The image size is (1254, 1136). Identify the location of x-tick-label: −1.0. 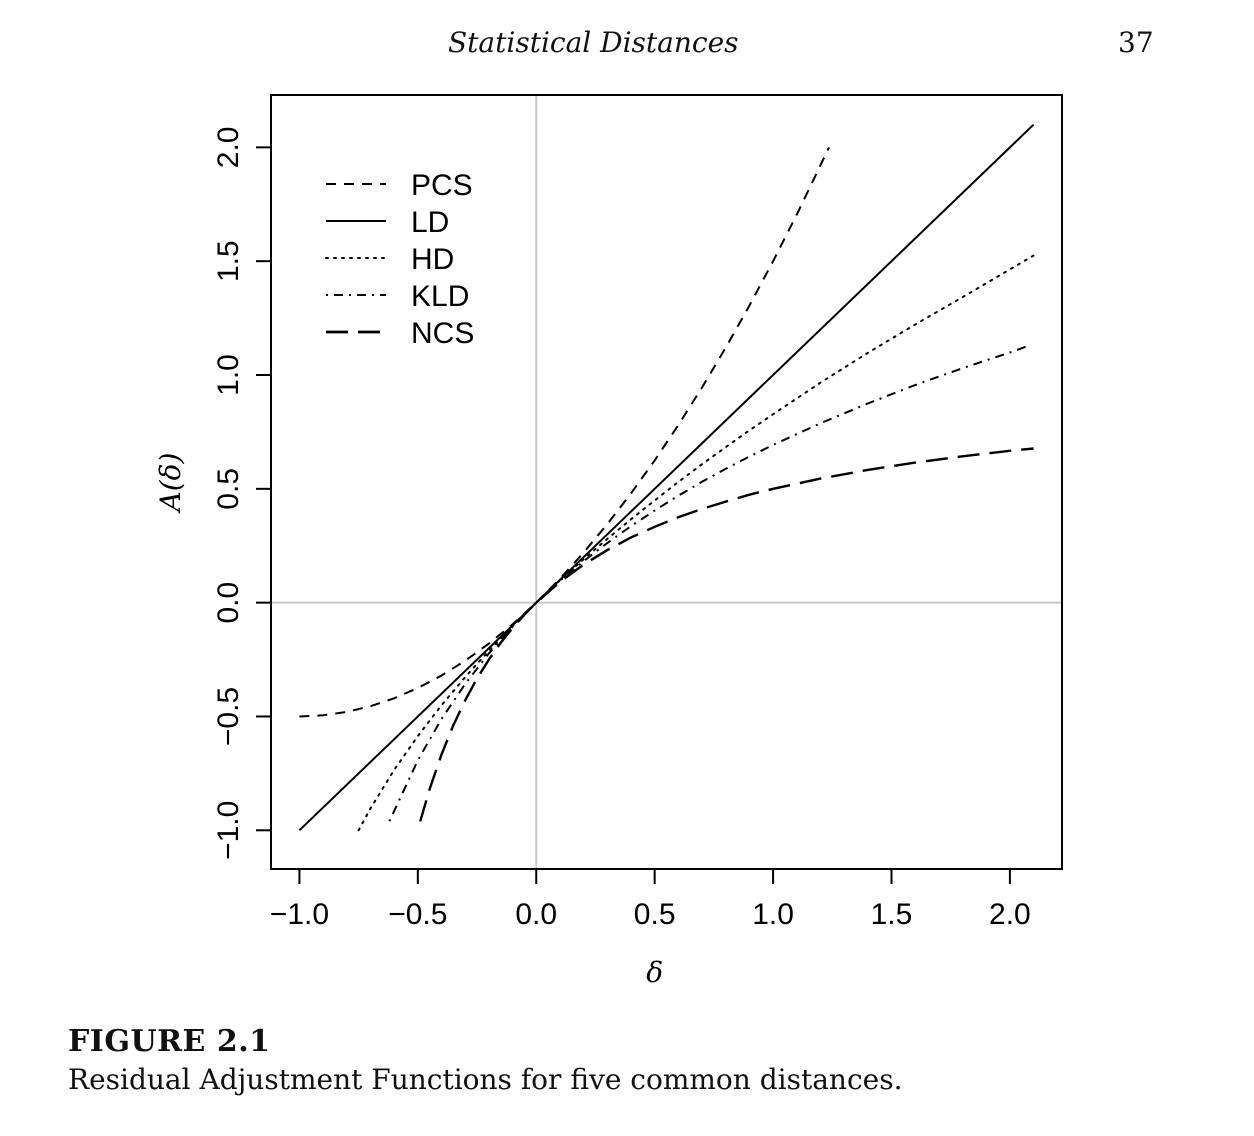
(299, 914).